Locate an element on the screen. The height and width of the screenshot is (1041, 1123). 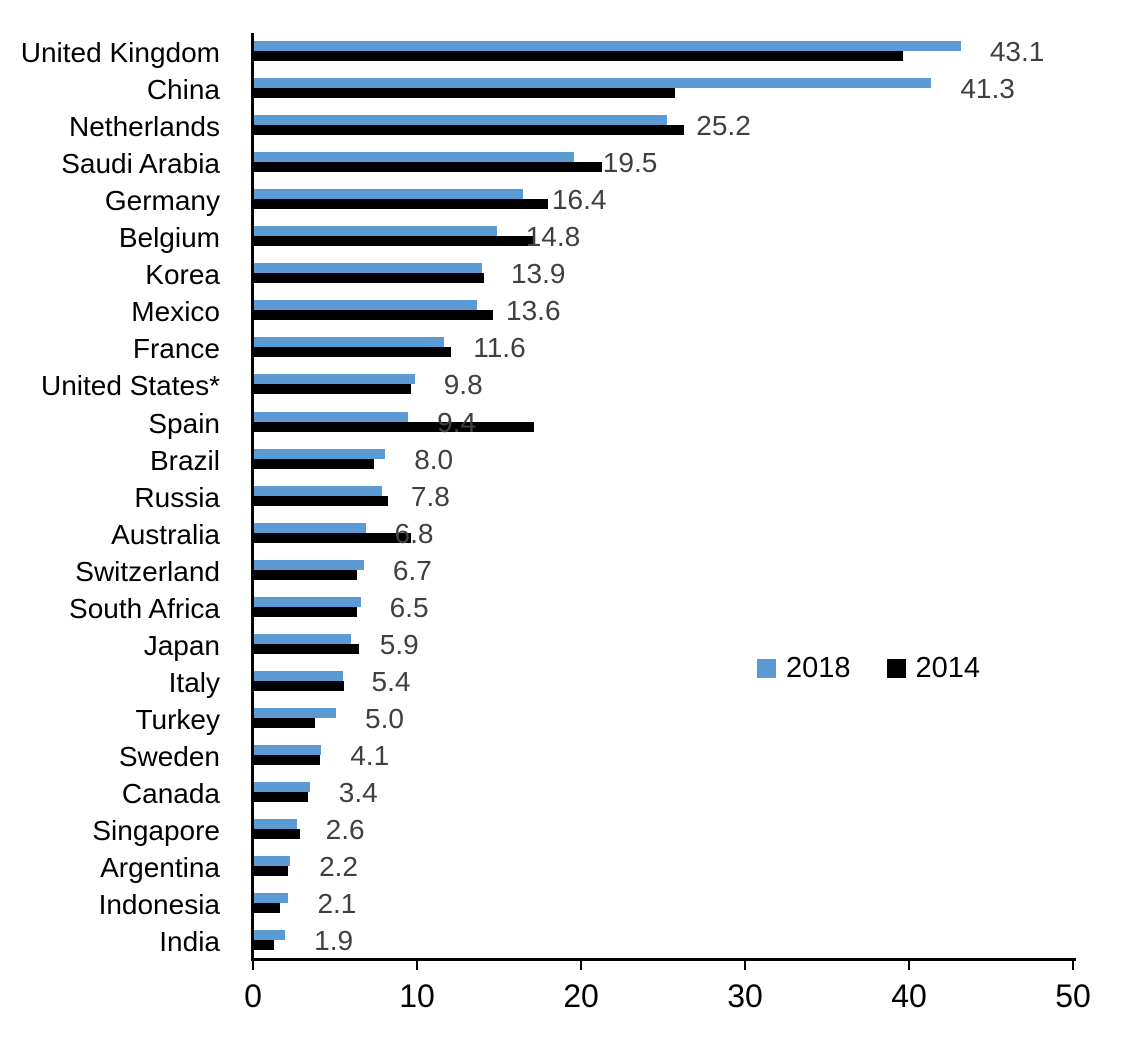
category-label: United States* is located at coordinates (130, 386).